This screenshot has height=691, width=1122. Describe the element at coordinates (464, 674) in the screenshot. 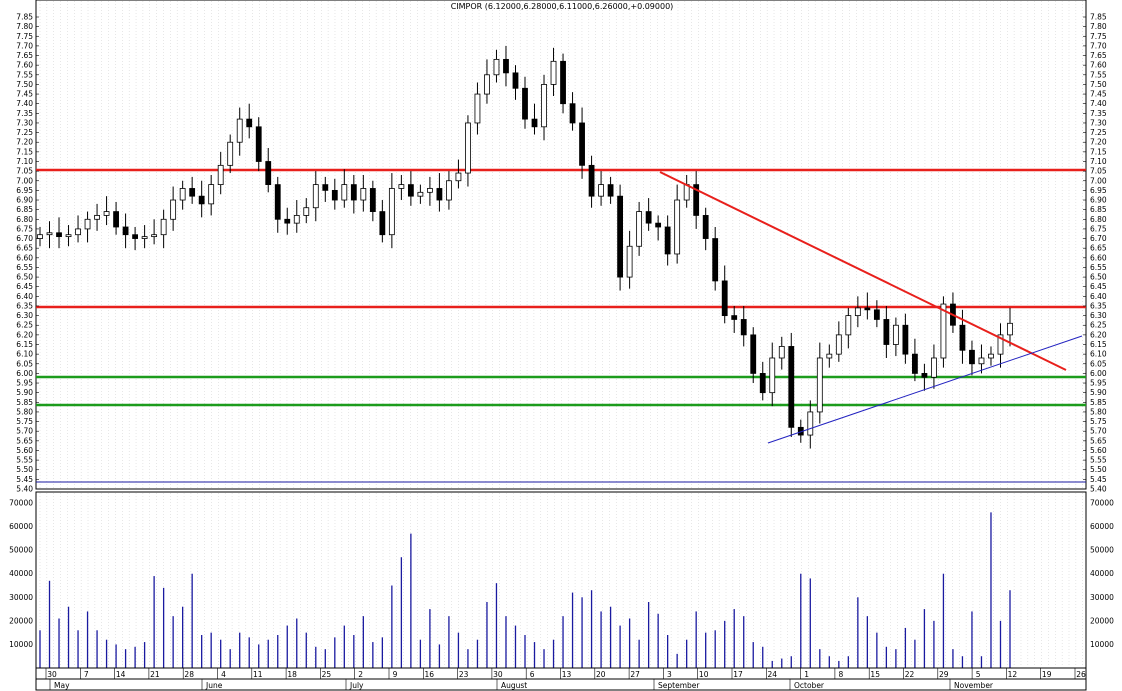

I see `x-day-label: 23` at that location.